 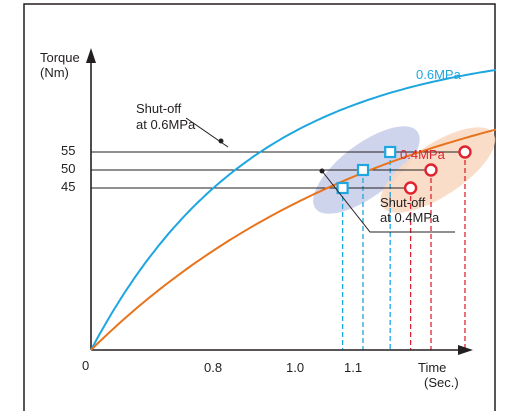 I want to click on x-axis-arrow, so click(x=465, y=350).